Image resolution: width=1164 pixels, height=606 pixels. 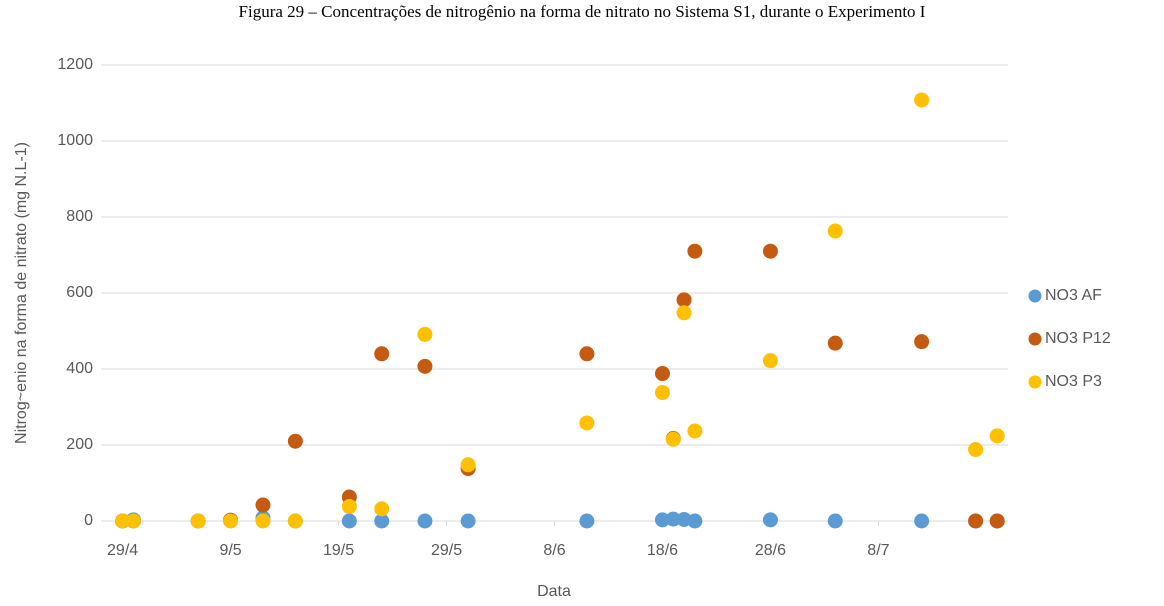 I want to click on legend-label: NO3 P12, so click(x=1078, y=338).